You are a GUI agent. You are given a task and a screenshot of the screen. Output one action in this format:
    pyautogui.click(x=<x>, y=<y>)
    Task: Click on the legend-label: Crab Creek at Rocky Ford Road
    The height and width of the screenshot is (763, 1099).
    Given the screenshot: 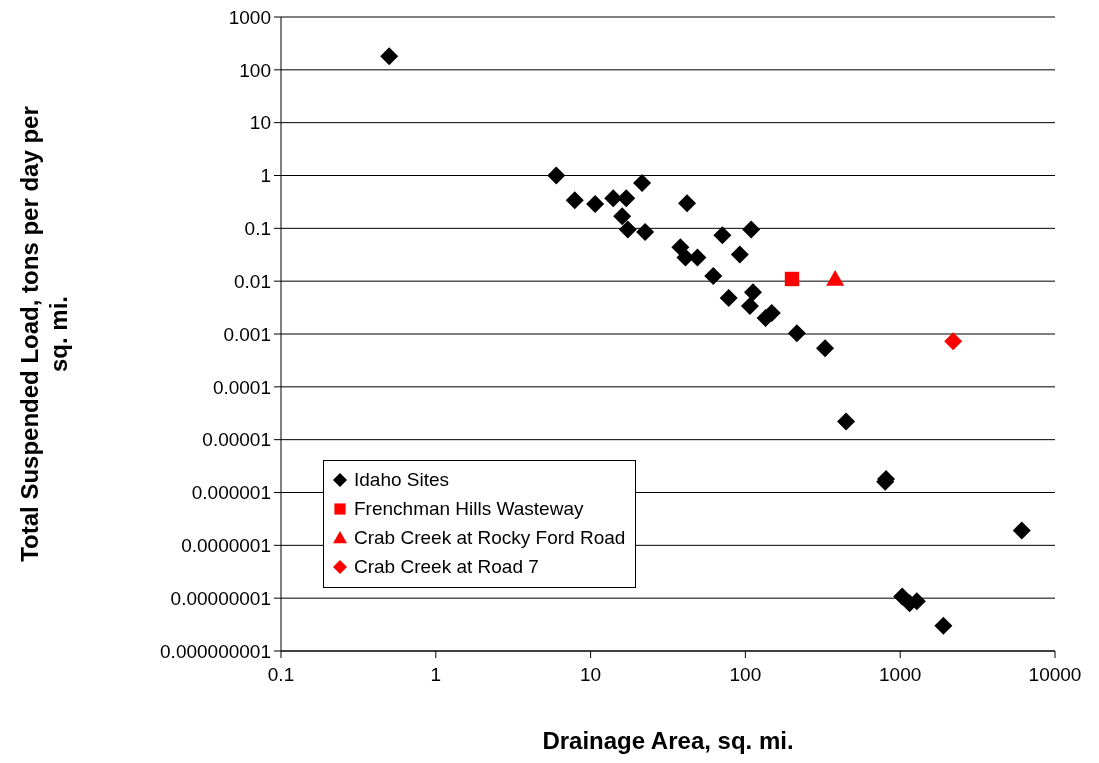 What is the action you would take?
    pyautogui.click(x=490, y=537)
    